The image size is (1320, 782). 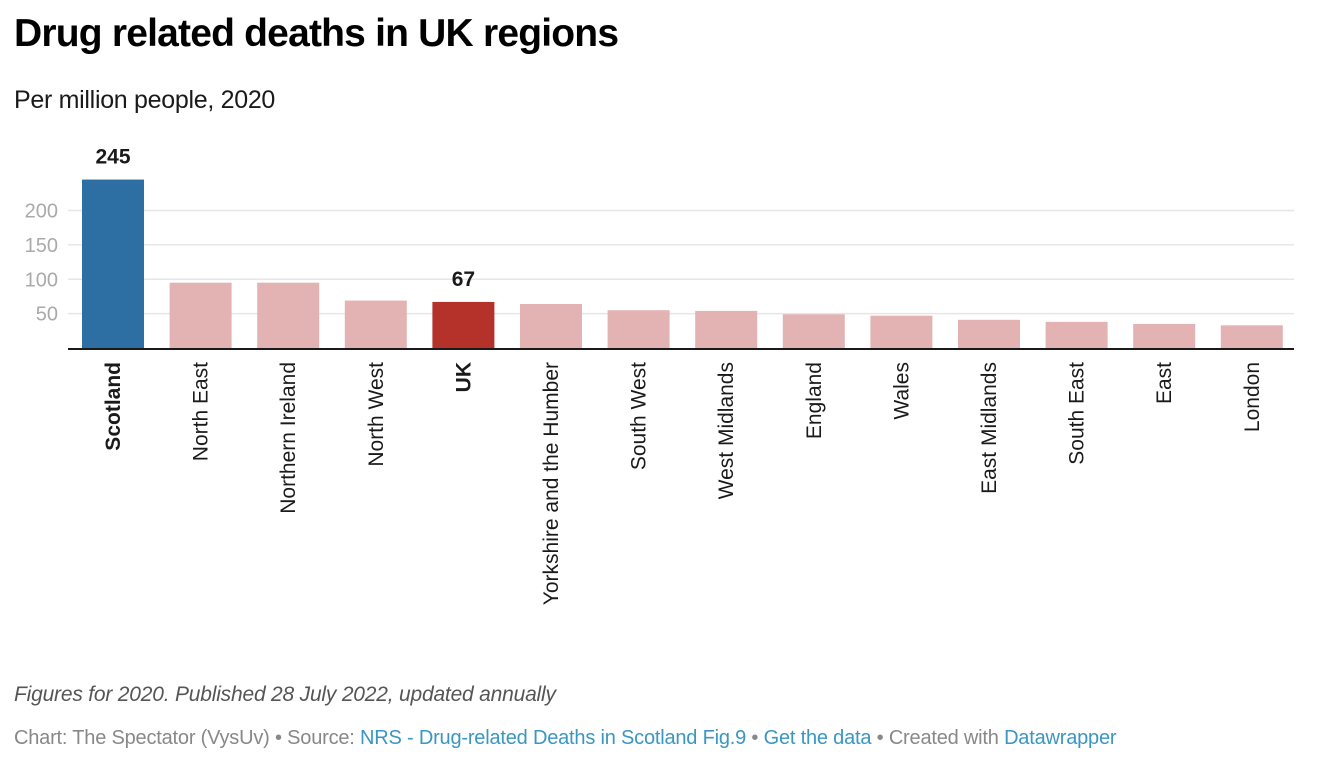 What do you see at coordinates (112, 157) in the screenshot?
I see `value-label: 245` at bounding box center [112, 157].